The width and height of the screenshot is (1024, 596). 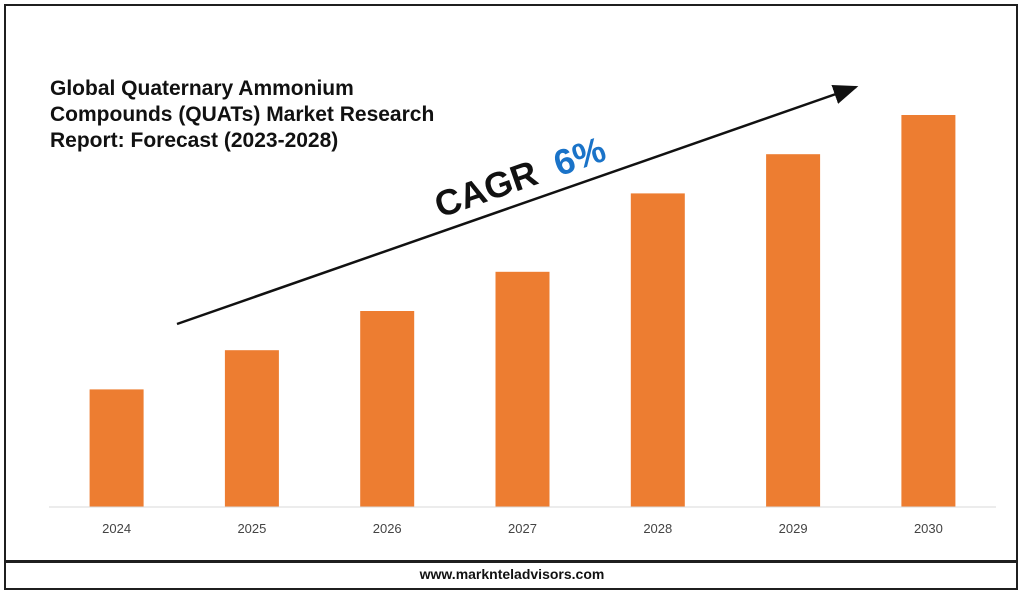 I want to click on bar-2025, so click(x=251, y=428).